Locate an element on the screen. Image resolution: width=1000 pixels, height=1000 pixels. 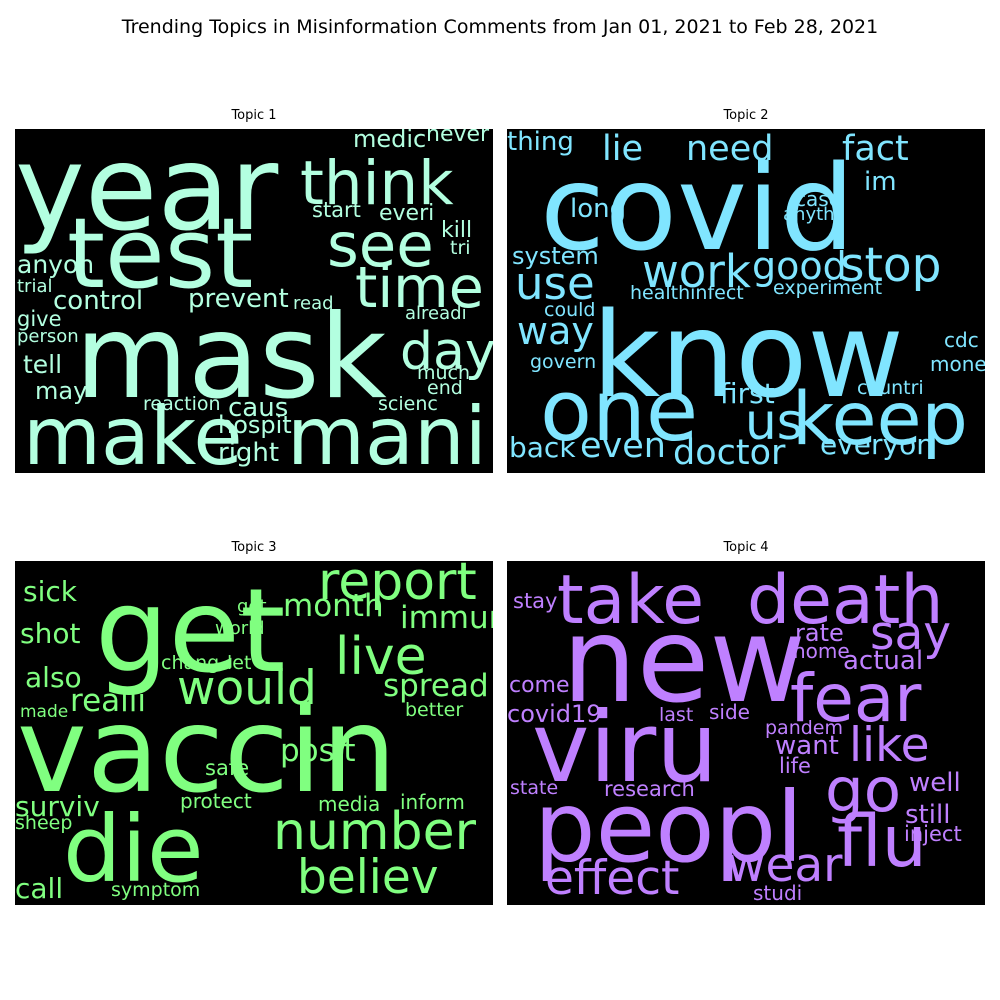
word-everyon: everyon is located at coordinates (877, 444).